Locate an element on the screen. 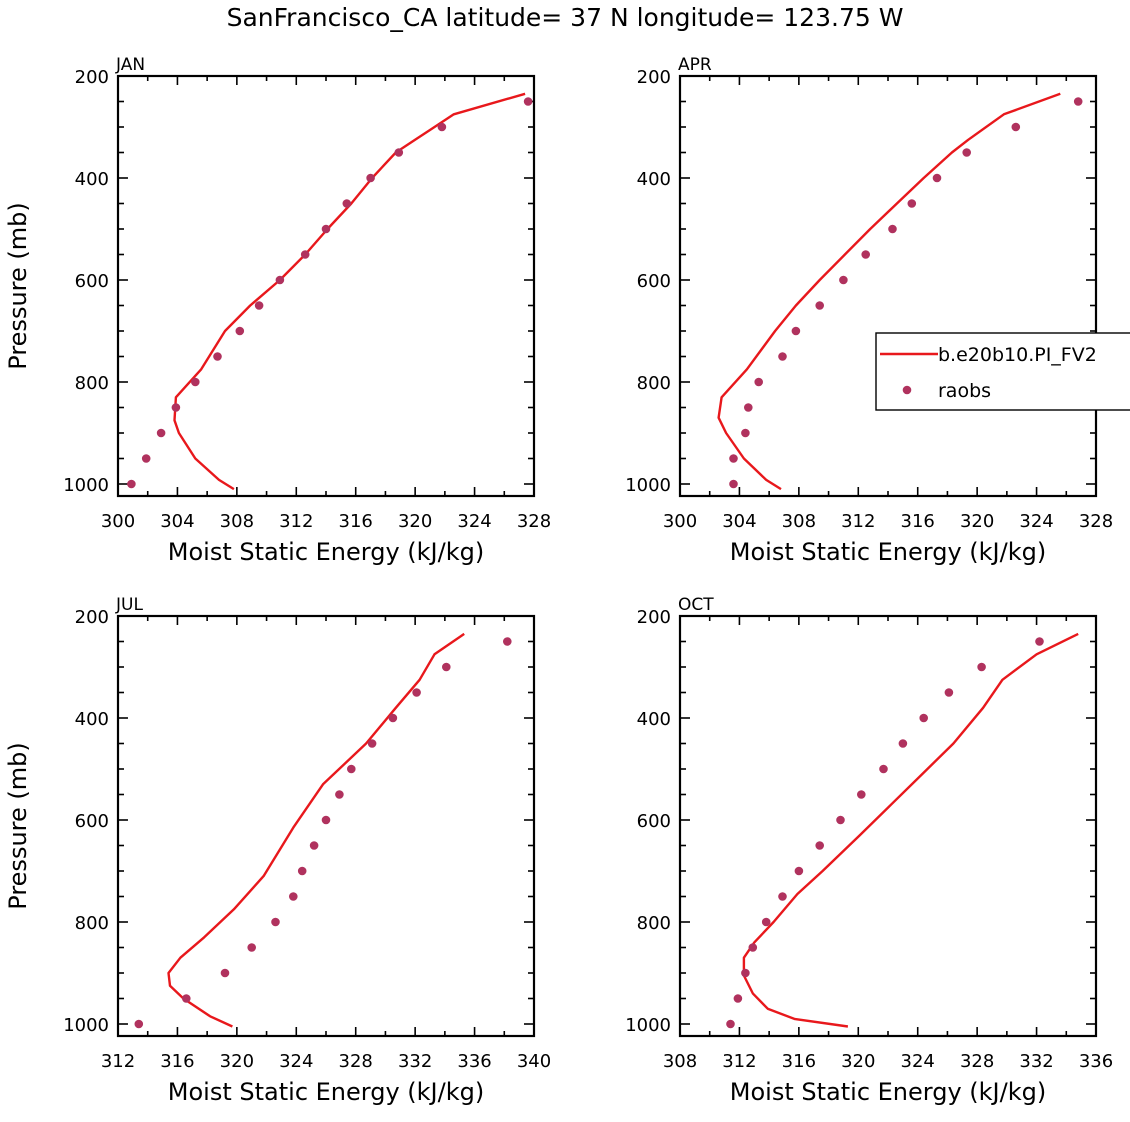 The width and height of the screenshot is (1130, 1122). panel-label: APR is located at coordinates (695, 65).